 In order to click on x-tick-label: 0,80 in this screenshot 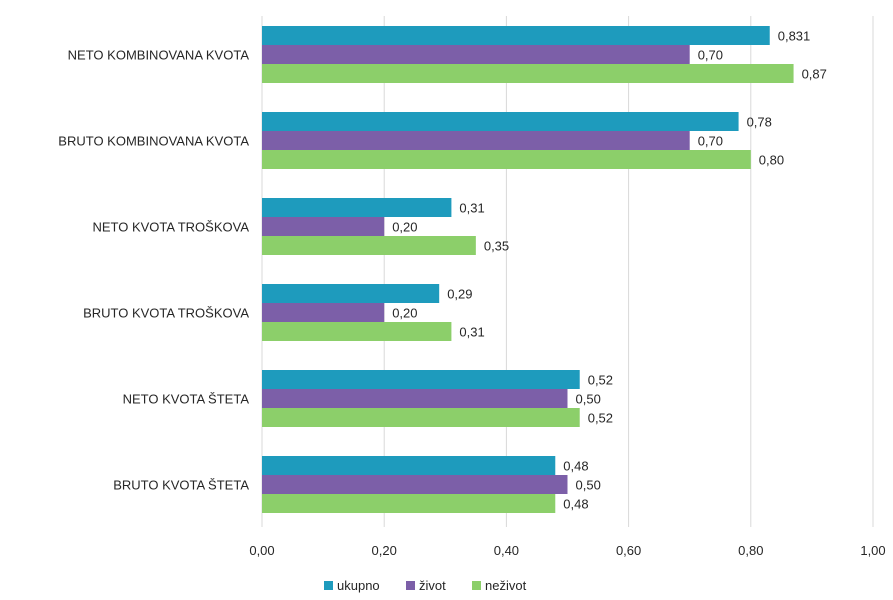, I will do `click(750, 550)`.